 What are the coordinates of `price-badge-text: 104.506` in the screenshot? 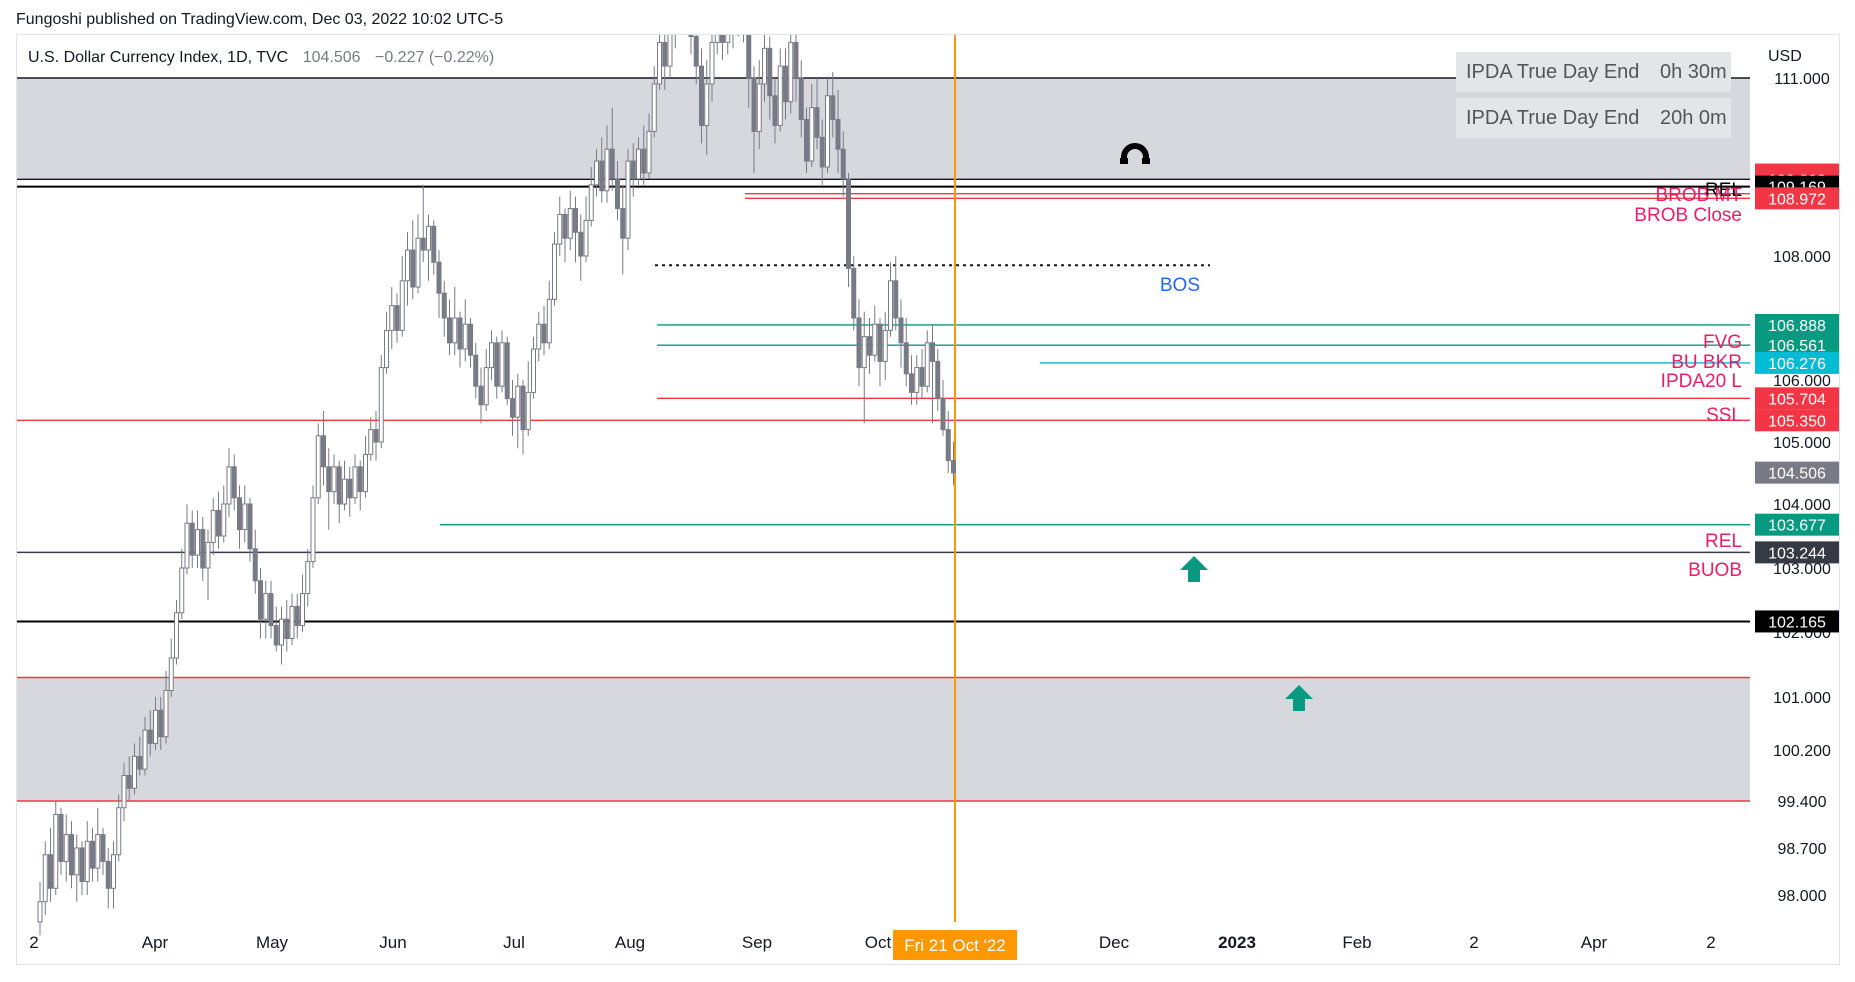 It's located at (1797, 474).